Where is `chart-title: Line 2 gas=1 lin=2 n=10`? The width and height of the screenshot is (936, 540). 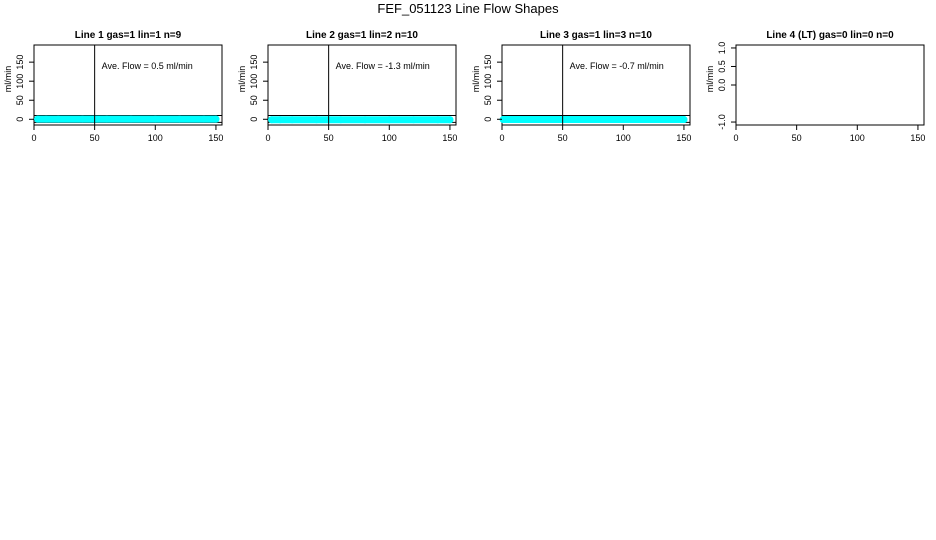
chart-title: Line 2 gas=1 lin=2 n=10 is located at coordinates (362, 35).